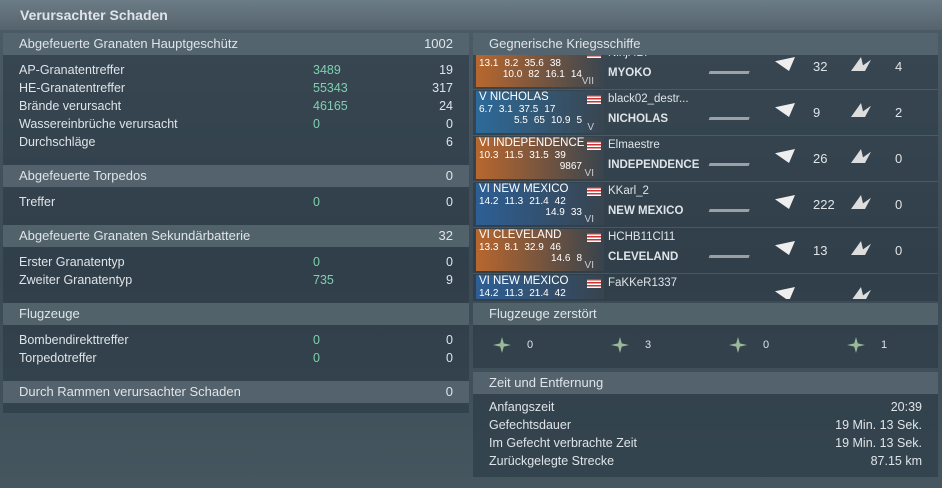 Image resolution: width=942 pixels, height=488 pixels. Describe the element at coordinates (540, 201) in the screenshot. I see `card-stats: 14.2 11.3 21.4 42` at that location.